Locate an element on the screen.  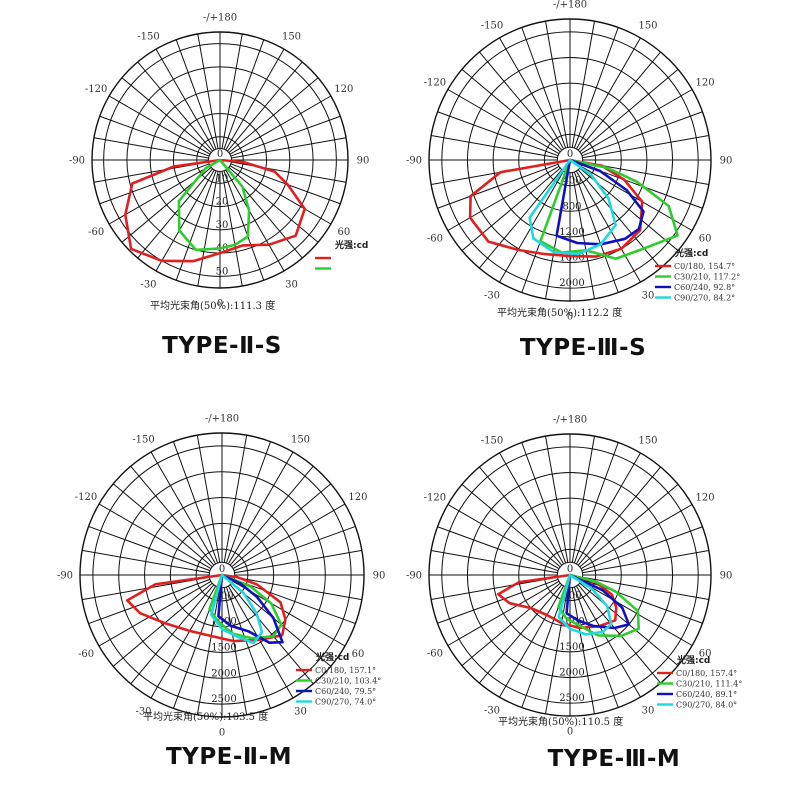
angle-label: -60 is located at coordinates (435, 654).